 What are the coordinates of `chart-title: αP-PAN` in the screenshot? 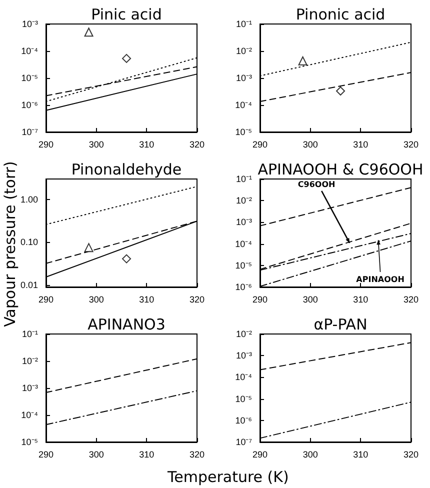 It's located at (341, 325).